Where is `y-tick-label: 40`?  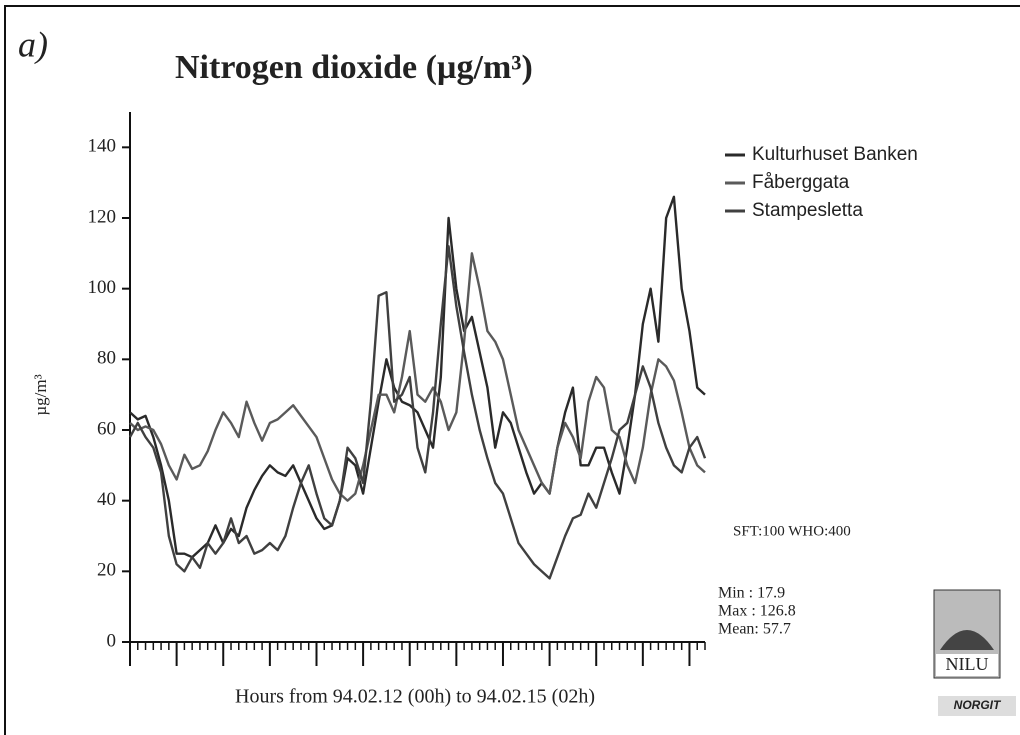
y-tick-label: 40 is located at coordinates (106, 499).